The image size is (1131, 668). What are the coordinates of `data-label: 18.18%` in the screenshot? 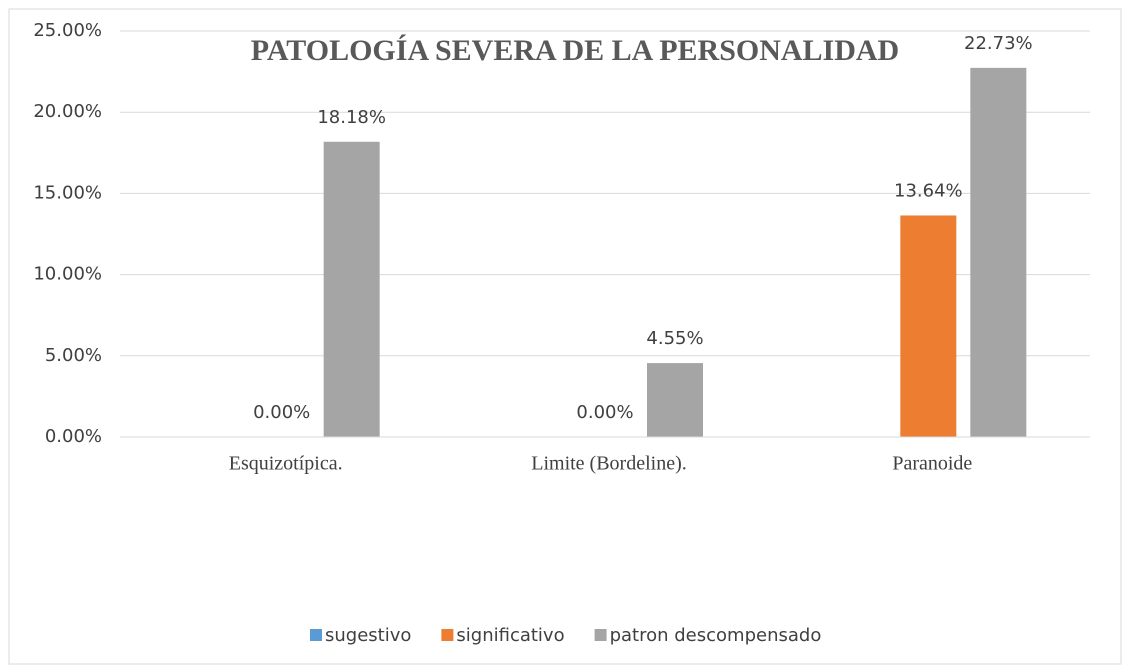 It's located at (351, 117).